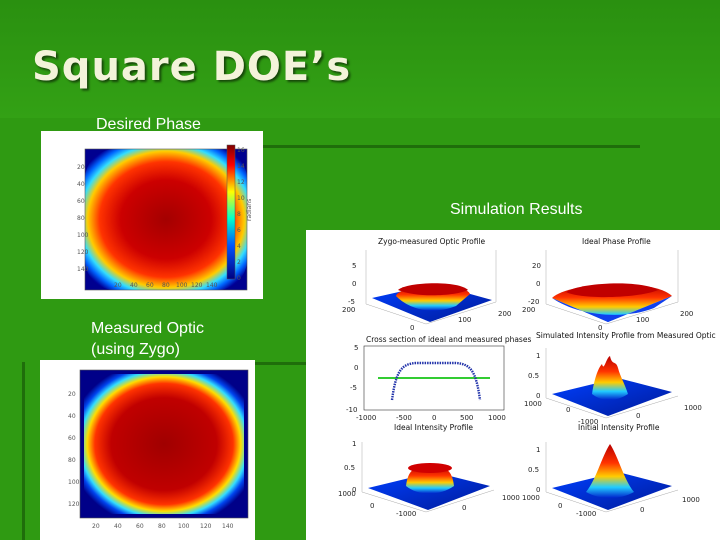 This screenshot has height=540, width=720. I want to click on plot-simulated-intensity-surface, so click(612, 383).